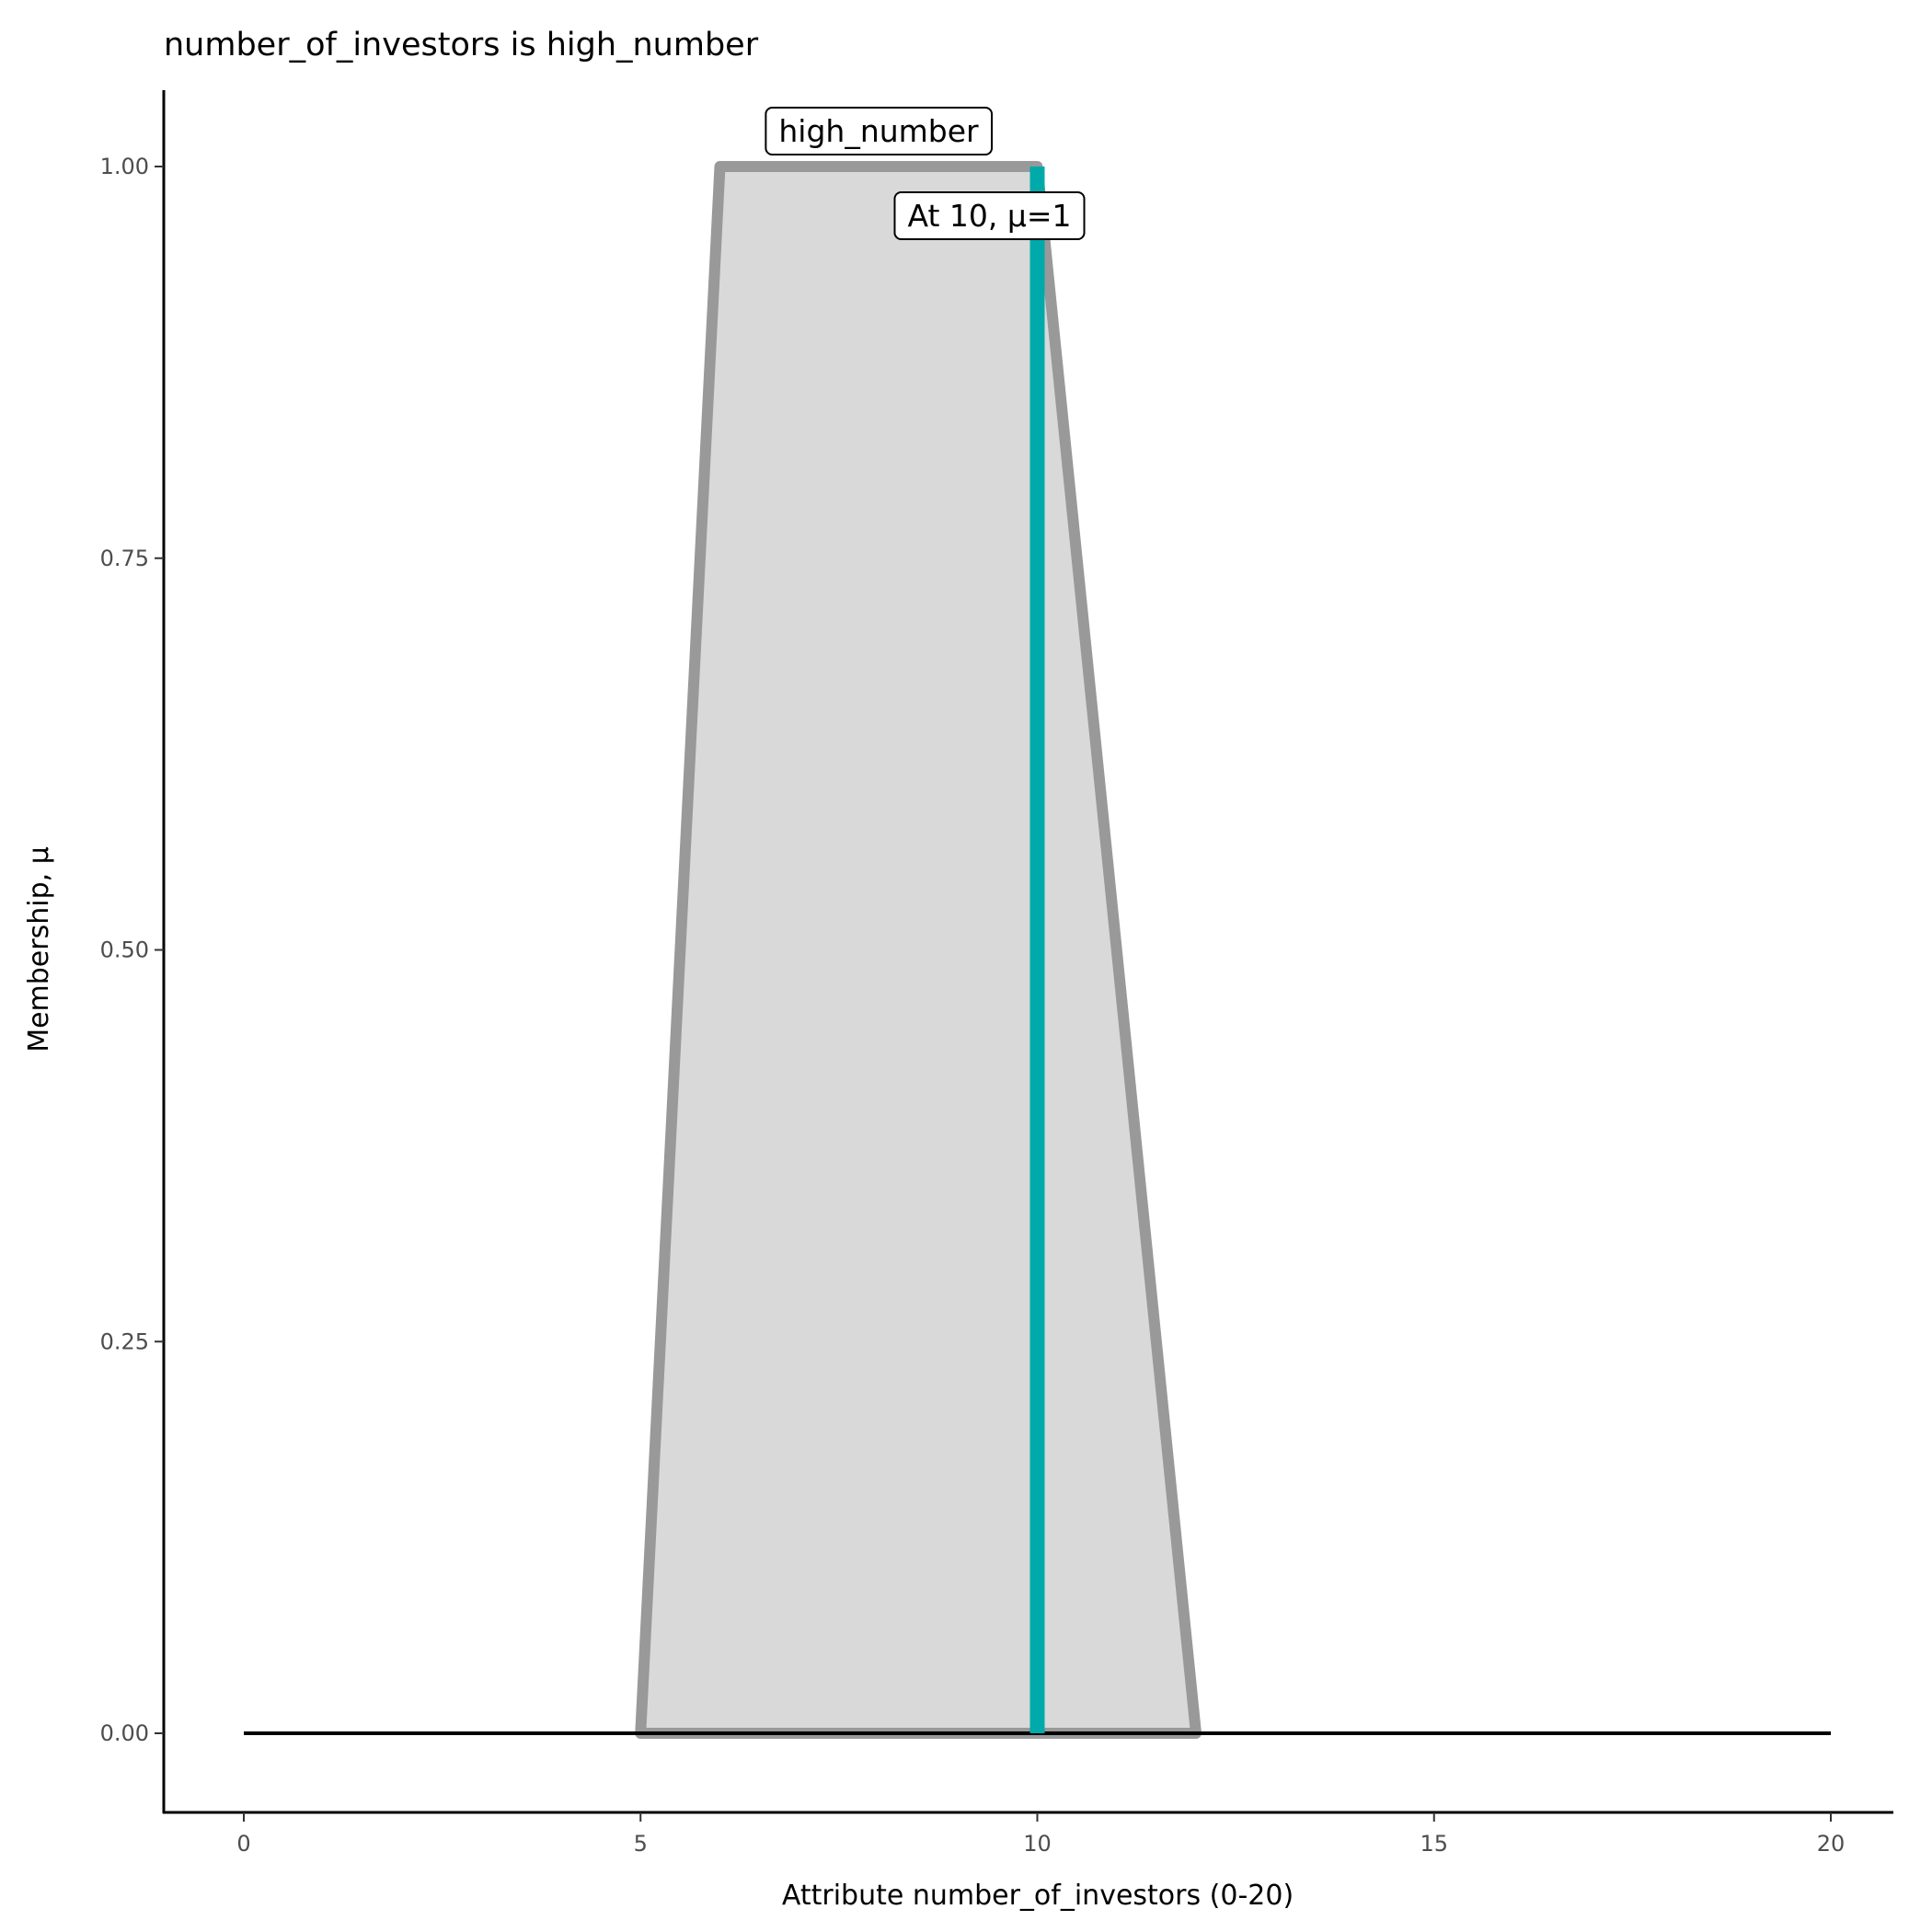 The image size is (1932, 1932). What do you see at coordinates (124, 166) in the screenshot?
I see `y-tick-label: 1.00` at bounding box center [124, 166].